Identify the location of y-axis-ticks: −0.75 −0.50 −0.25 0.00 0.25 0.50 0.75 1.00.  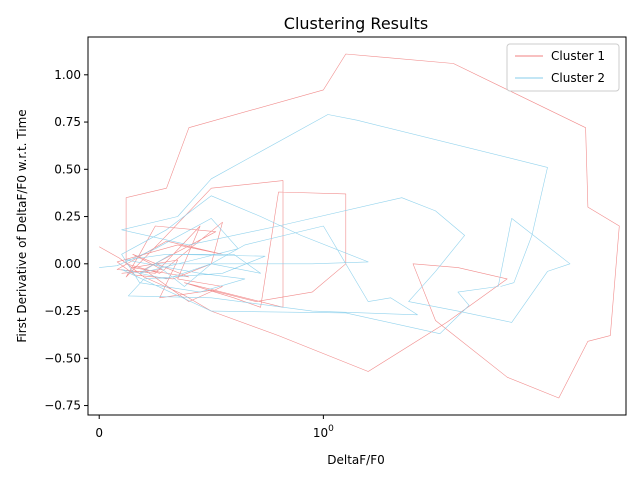
(66, 240).